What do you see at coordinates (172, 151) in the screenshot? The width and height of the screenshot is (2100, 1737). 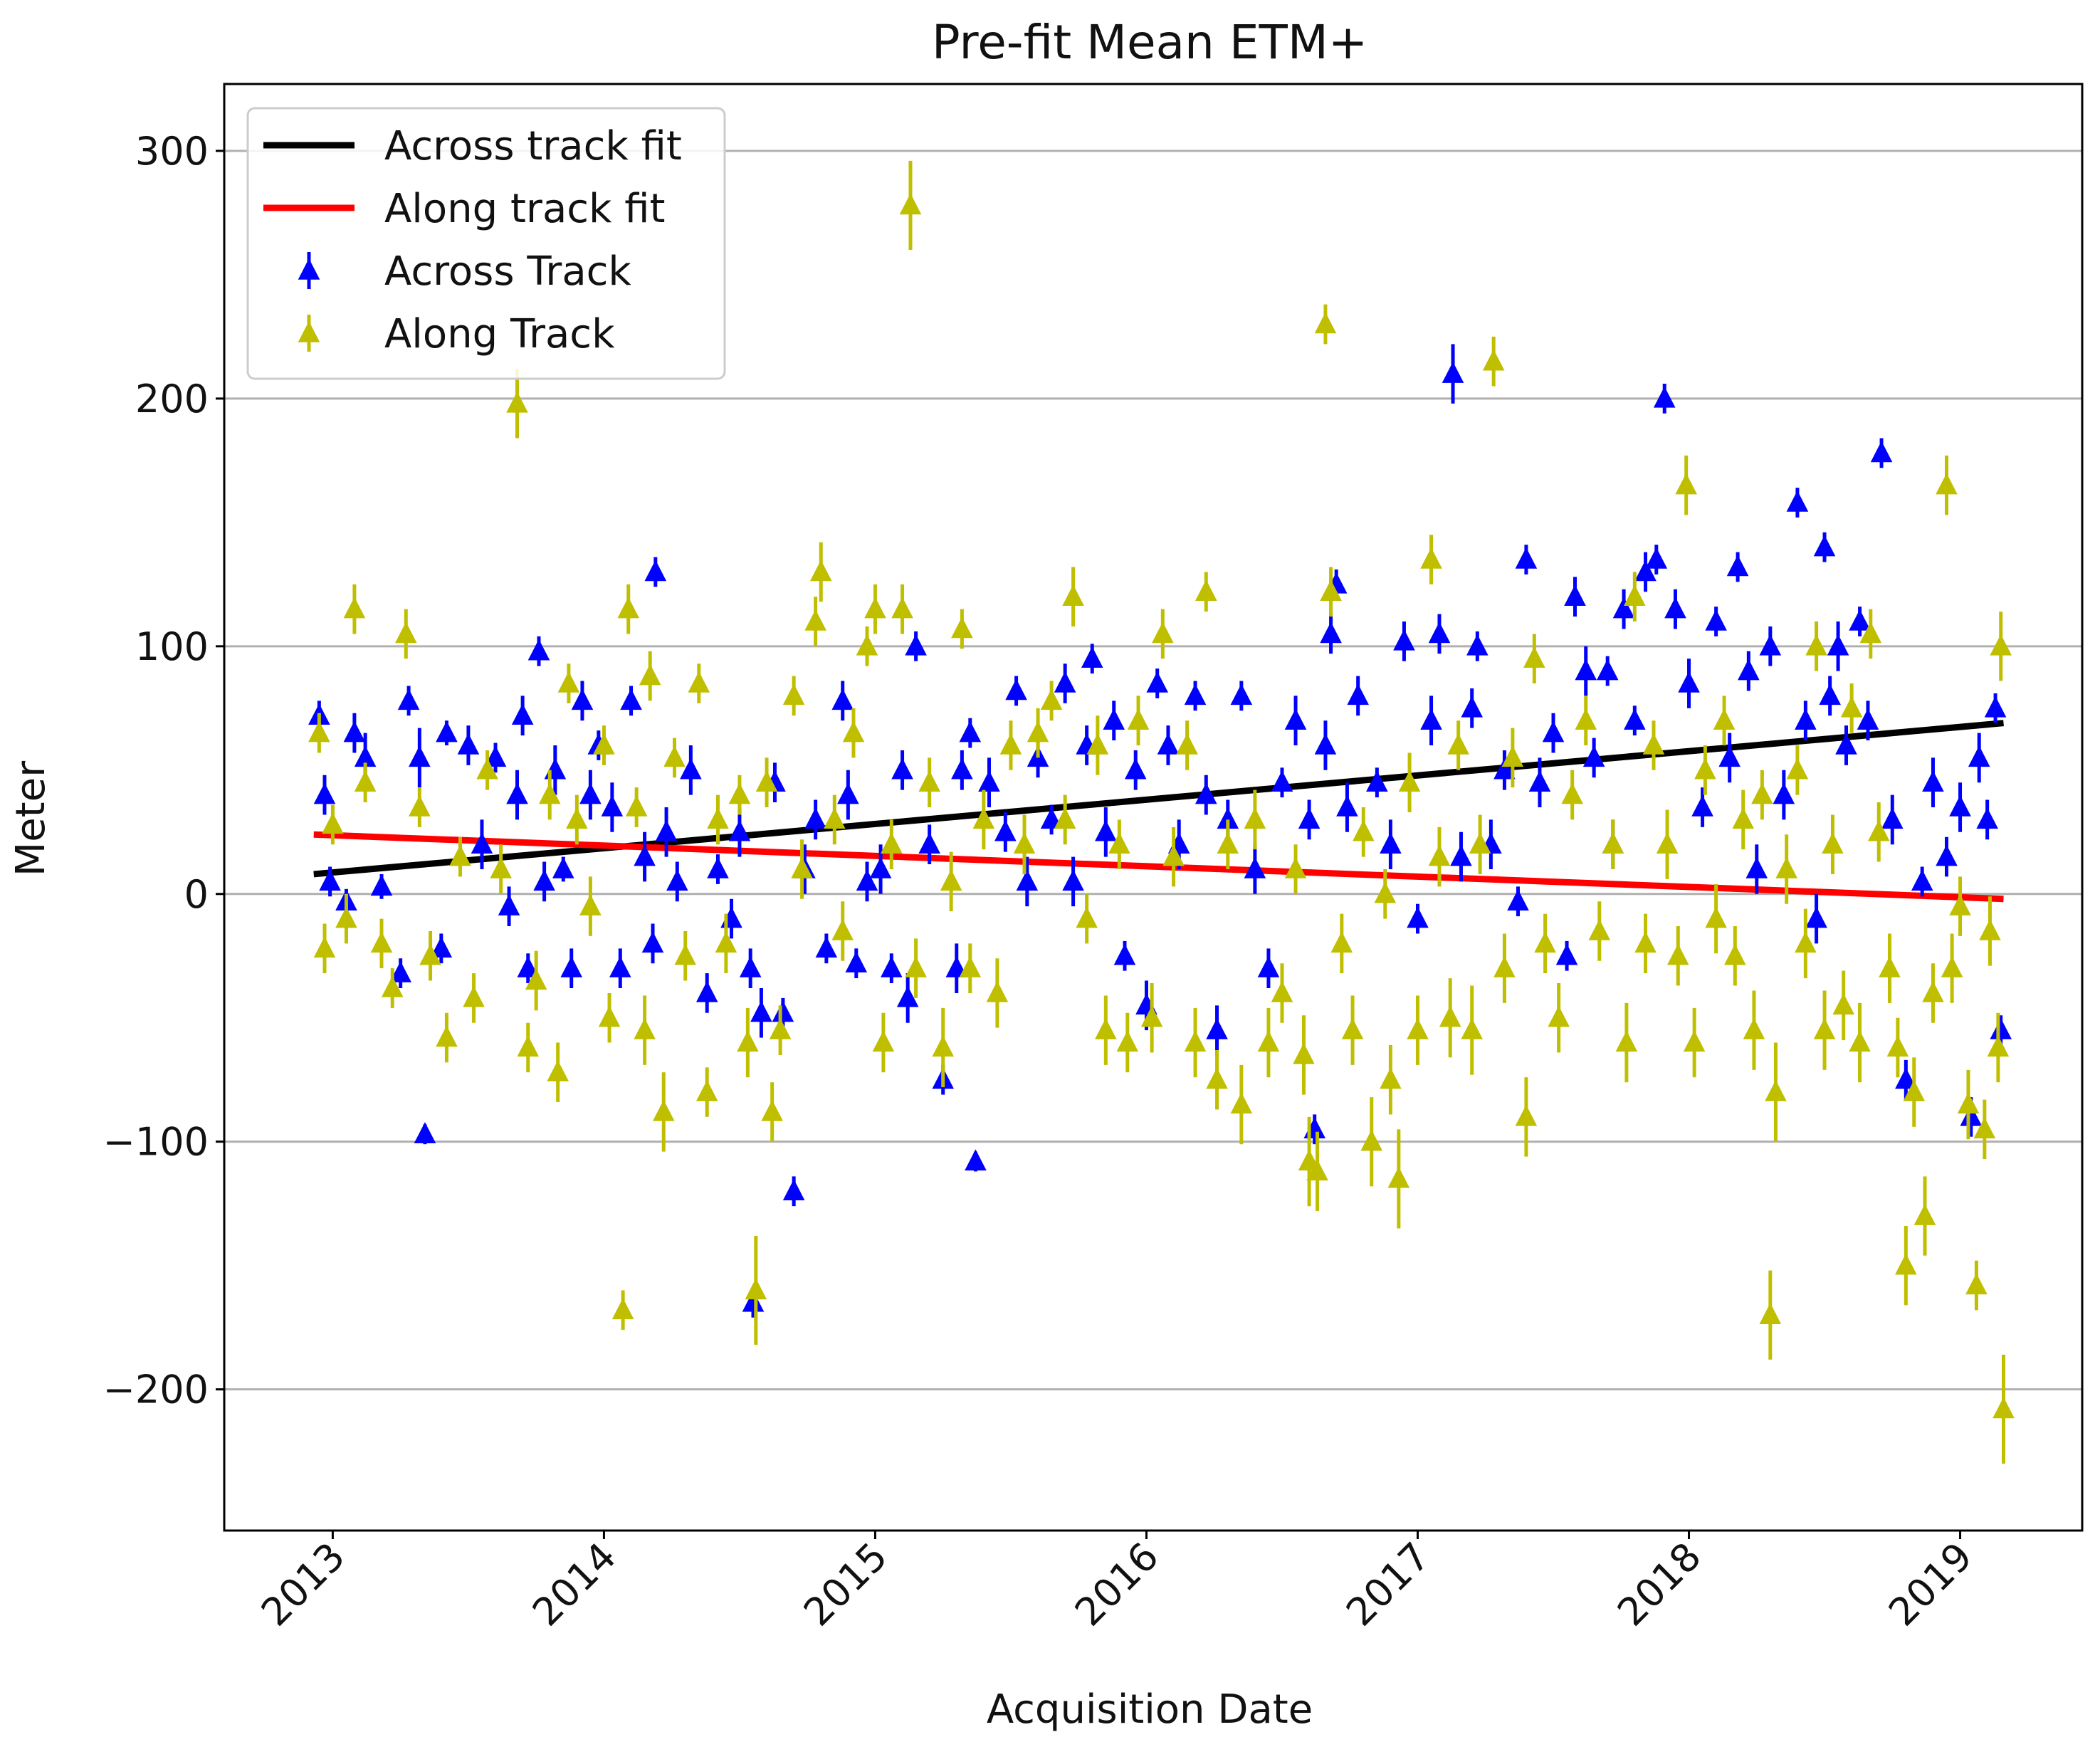 I see `y-tick-label: 300` at bounding box center [172, 151].